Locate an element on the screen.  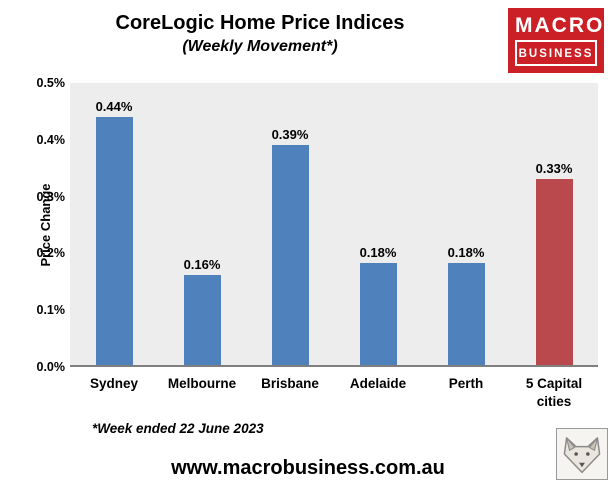
bar-column: 0.33% is located at coordinates (554, 224).